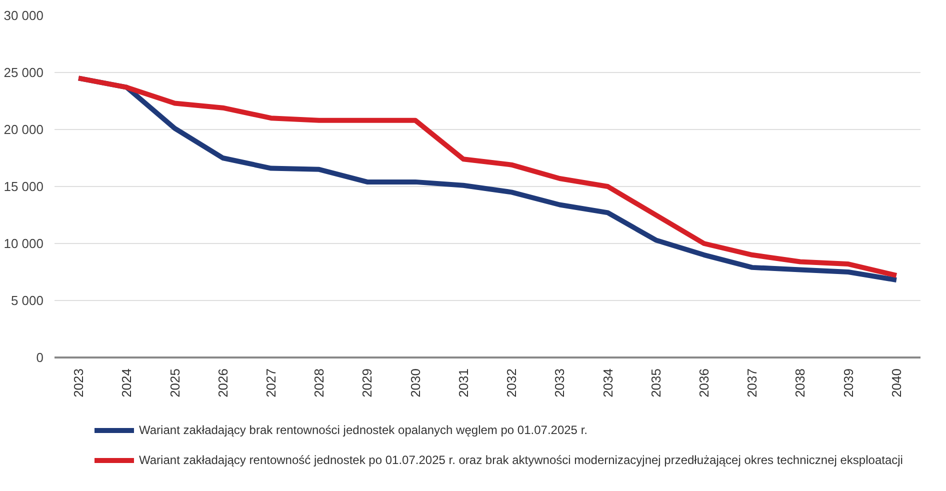 This screenshot has height=491, width=946. I want to click on x-tick-label: 2029, so click(367, 383).